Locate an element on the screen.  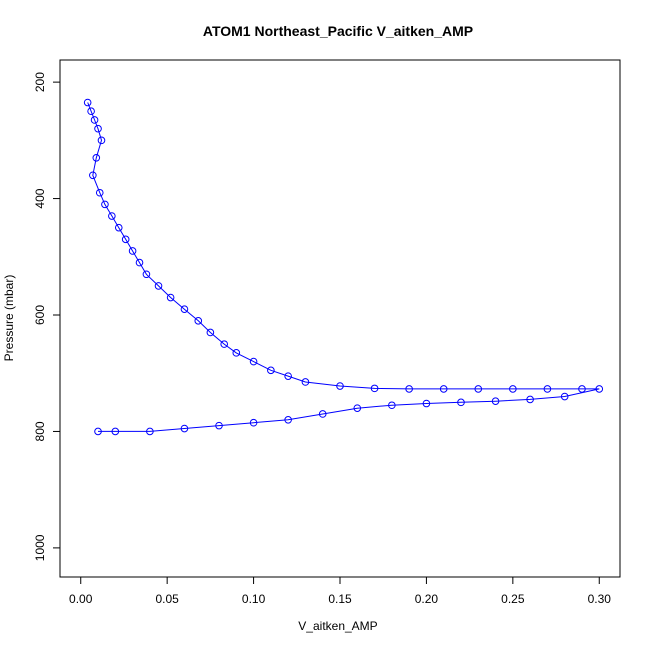
x-tick-label: 0.00 is located at coordinates (81, 599).